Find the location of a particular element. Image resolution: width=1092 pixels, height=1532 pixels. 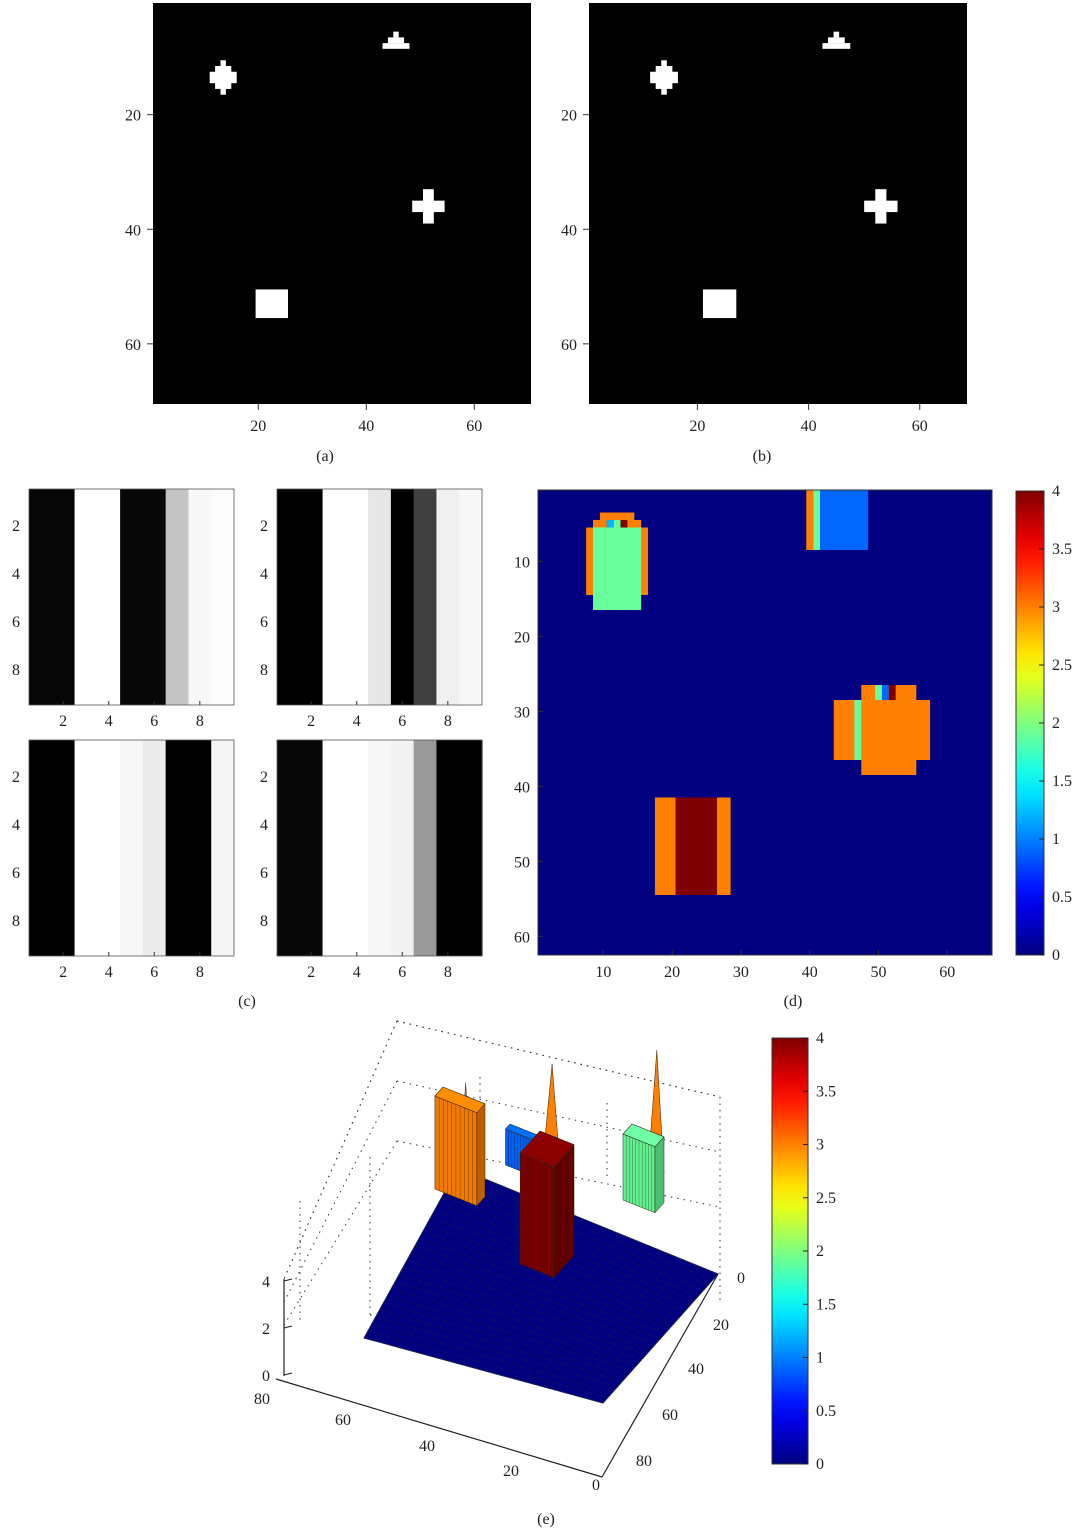

caption-a: (a) is located at coordinates (325, 456).